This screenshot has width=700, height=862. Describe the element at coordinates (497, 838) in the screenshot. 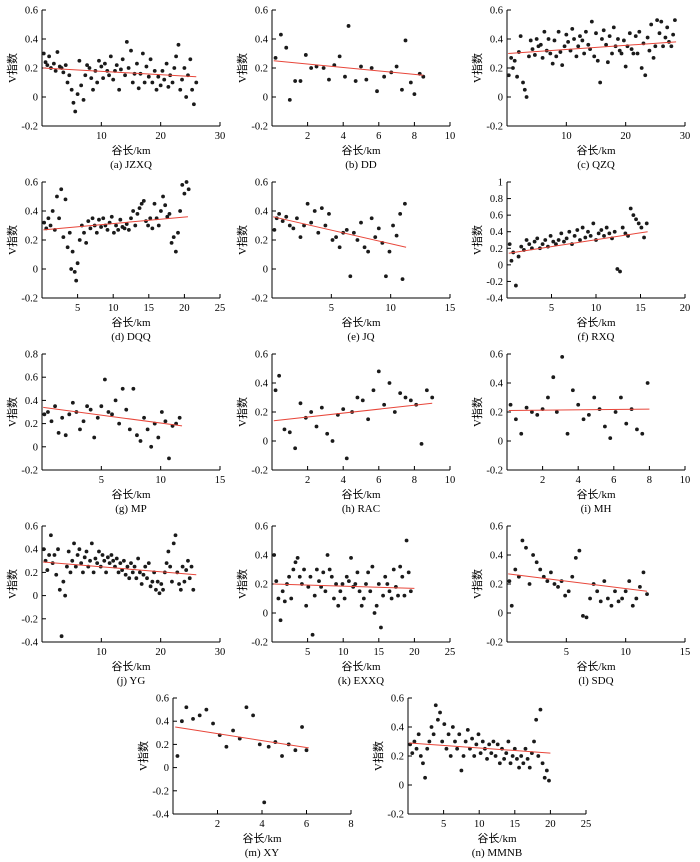

I see `x-axis-label: 谷长/km` at that location.